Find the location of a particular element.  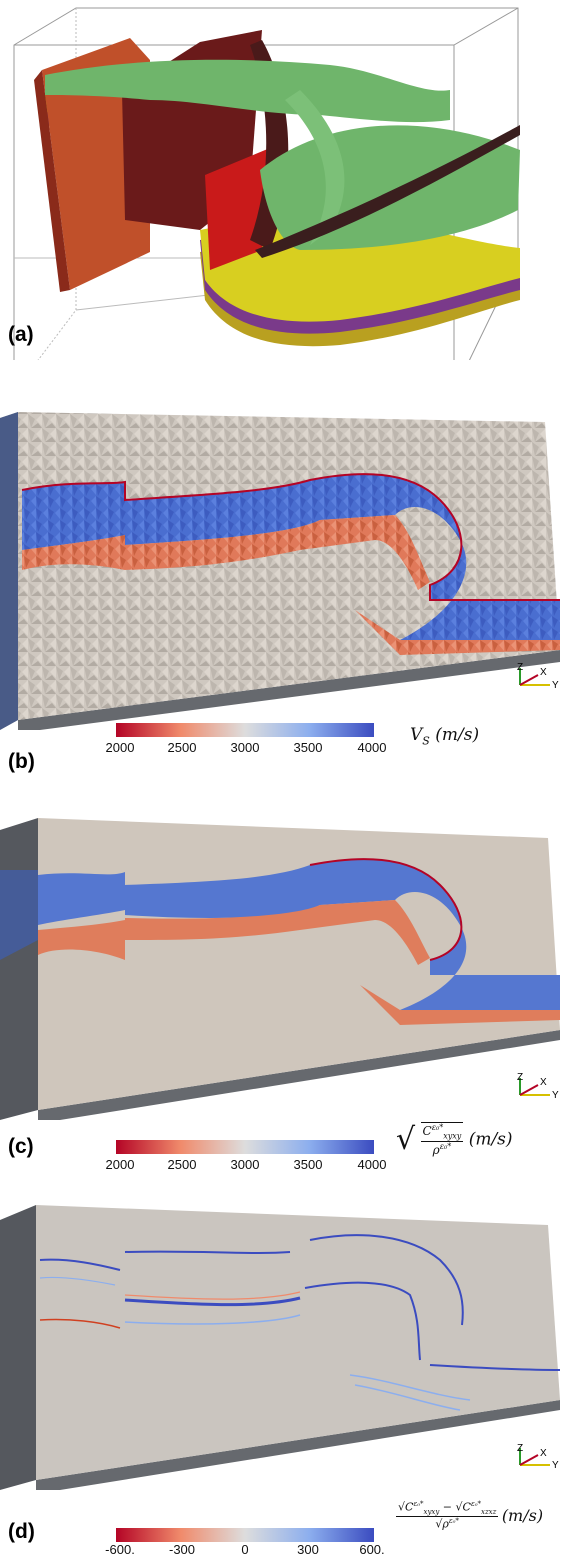

panel-d-label: (d) is located at coordinates (21, 1531).